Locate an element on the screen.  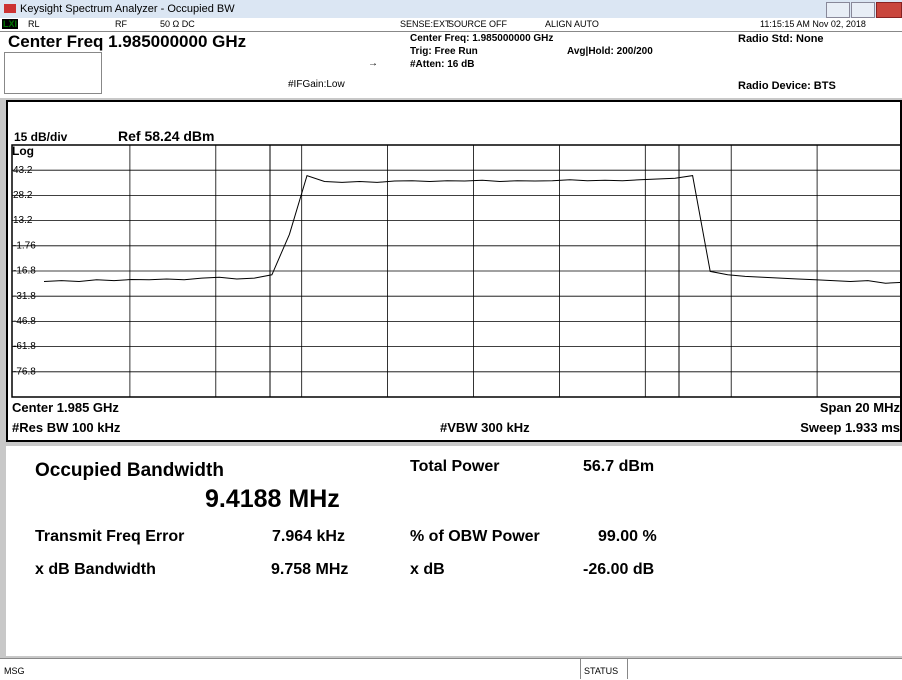
obw-power-label: % of OBW Power is located at coordinates (475, 536).